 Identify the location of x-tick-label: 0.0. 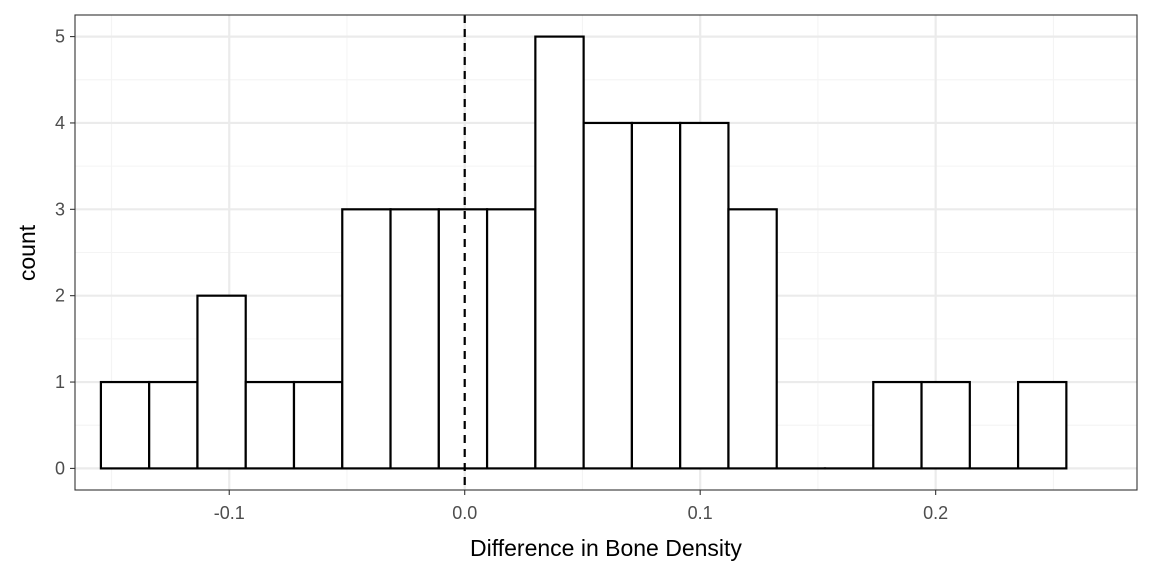
(464, 513).